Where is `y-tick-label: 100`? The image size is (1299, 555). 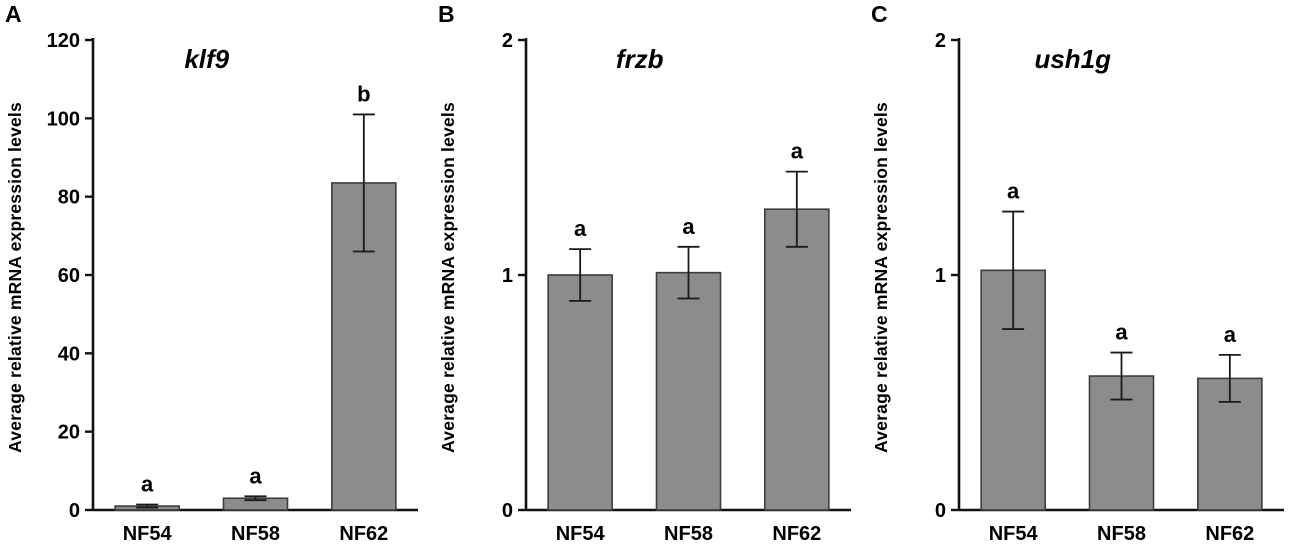
y-tick-label: 100 is located at coordinates (63, 119).